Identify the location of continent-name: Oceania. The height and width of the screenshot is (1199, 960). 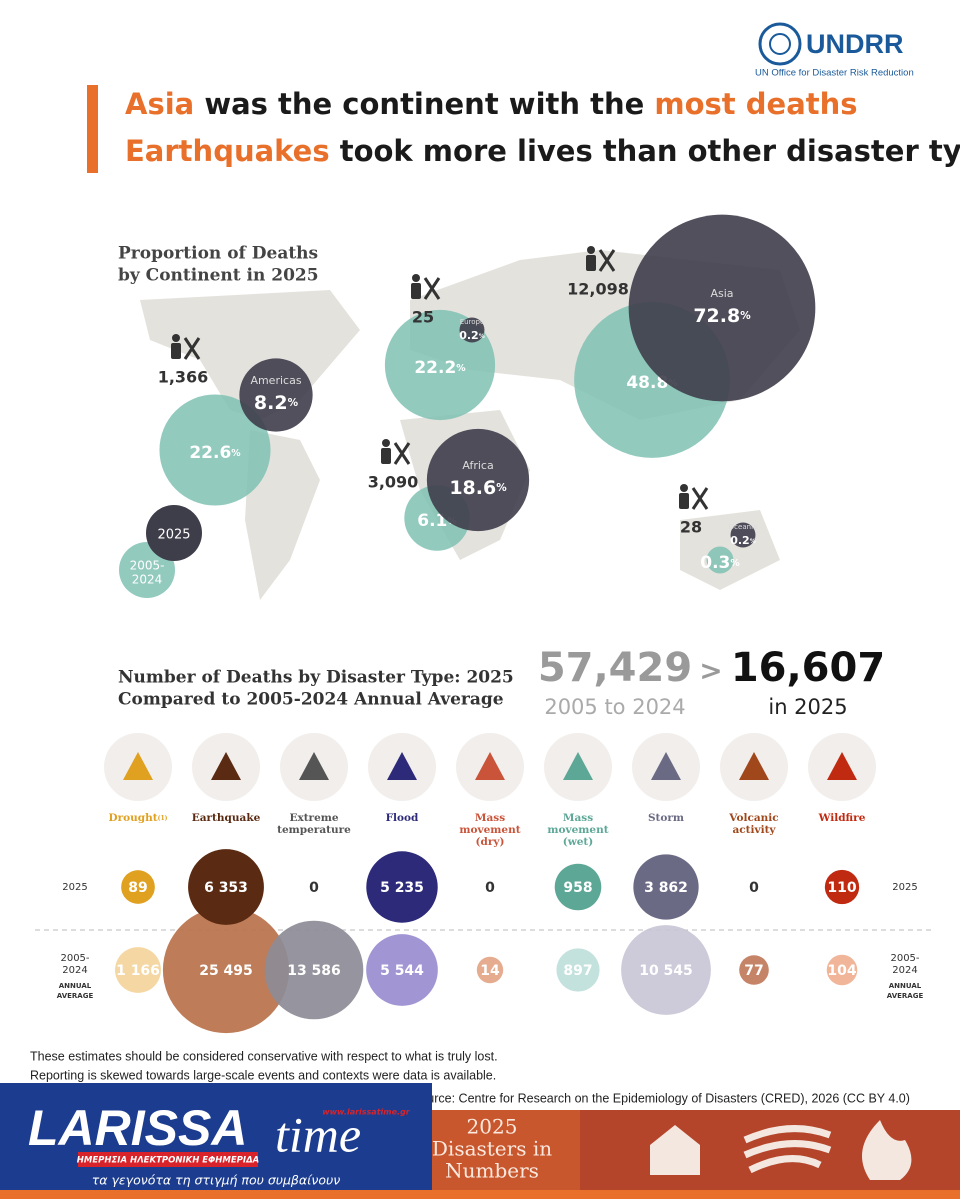
(743, 527).